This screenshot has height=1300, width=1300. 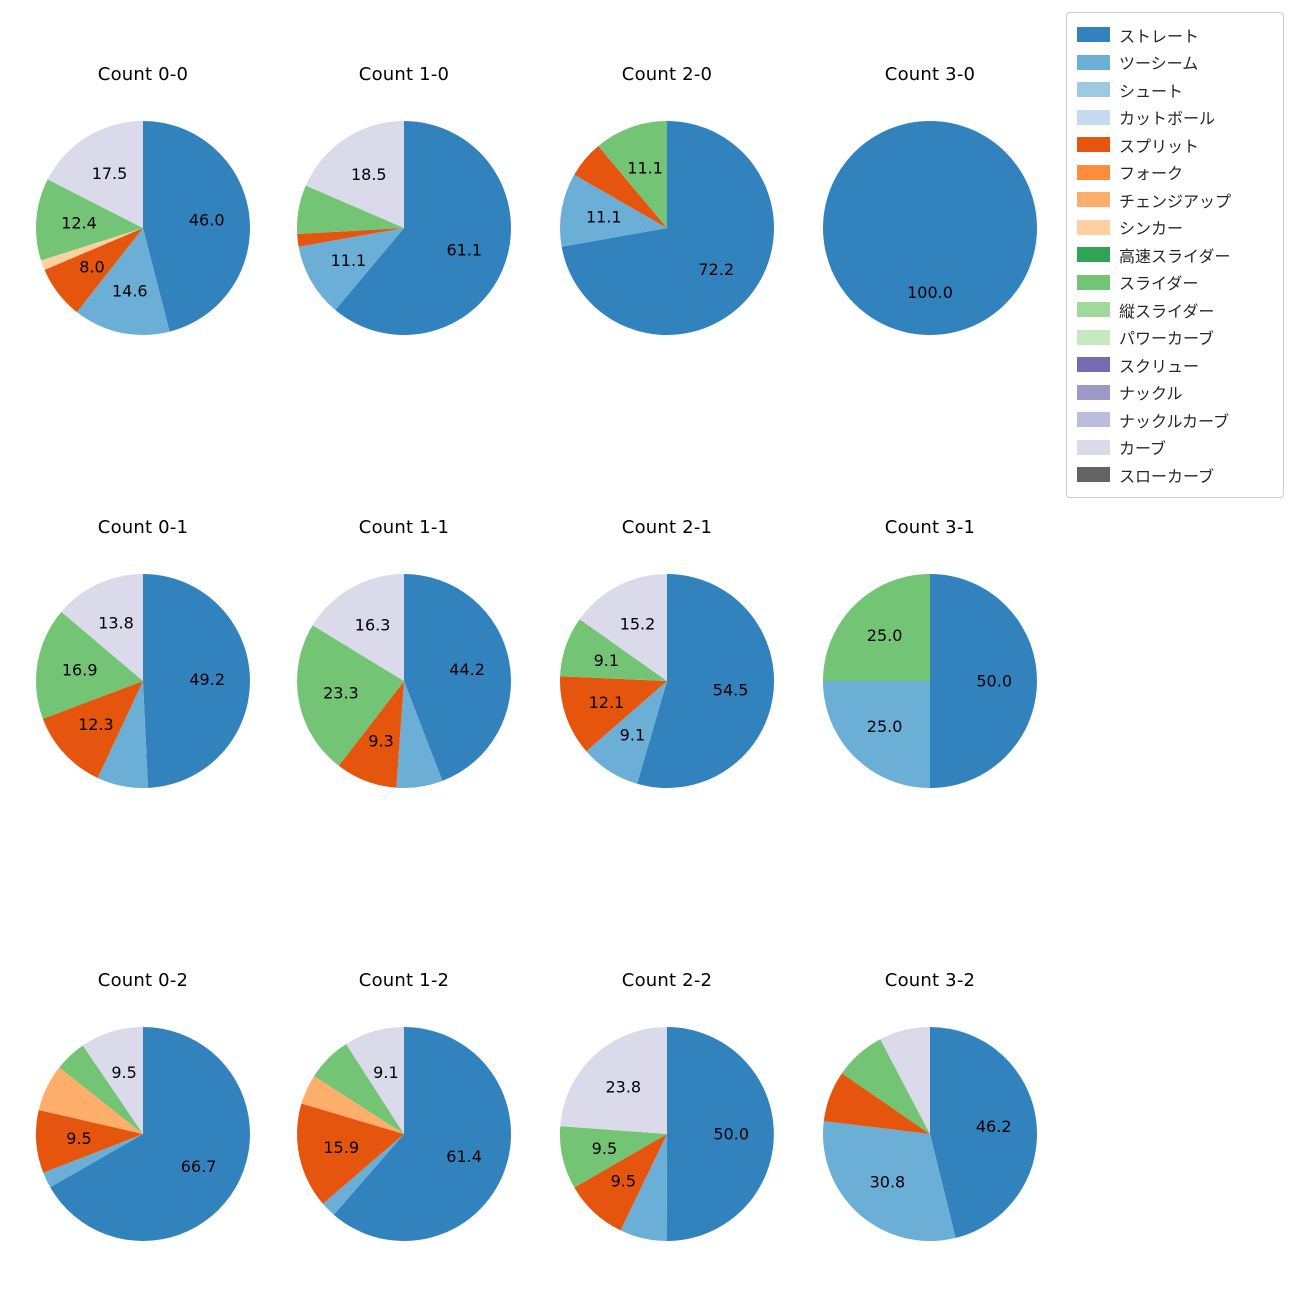 I want to click on legend-label: フォーク, so click(x=1151, y=174).